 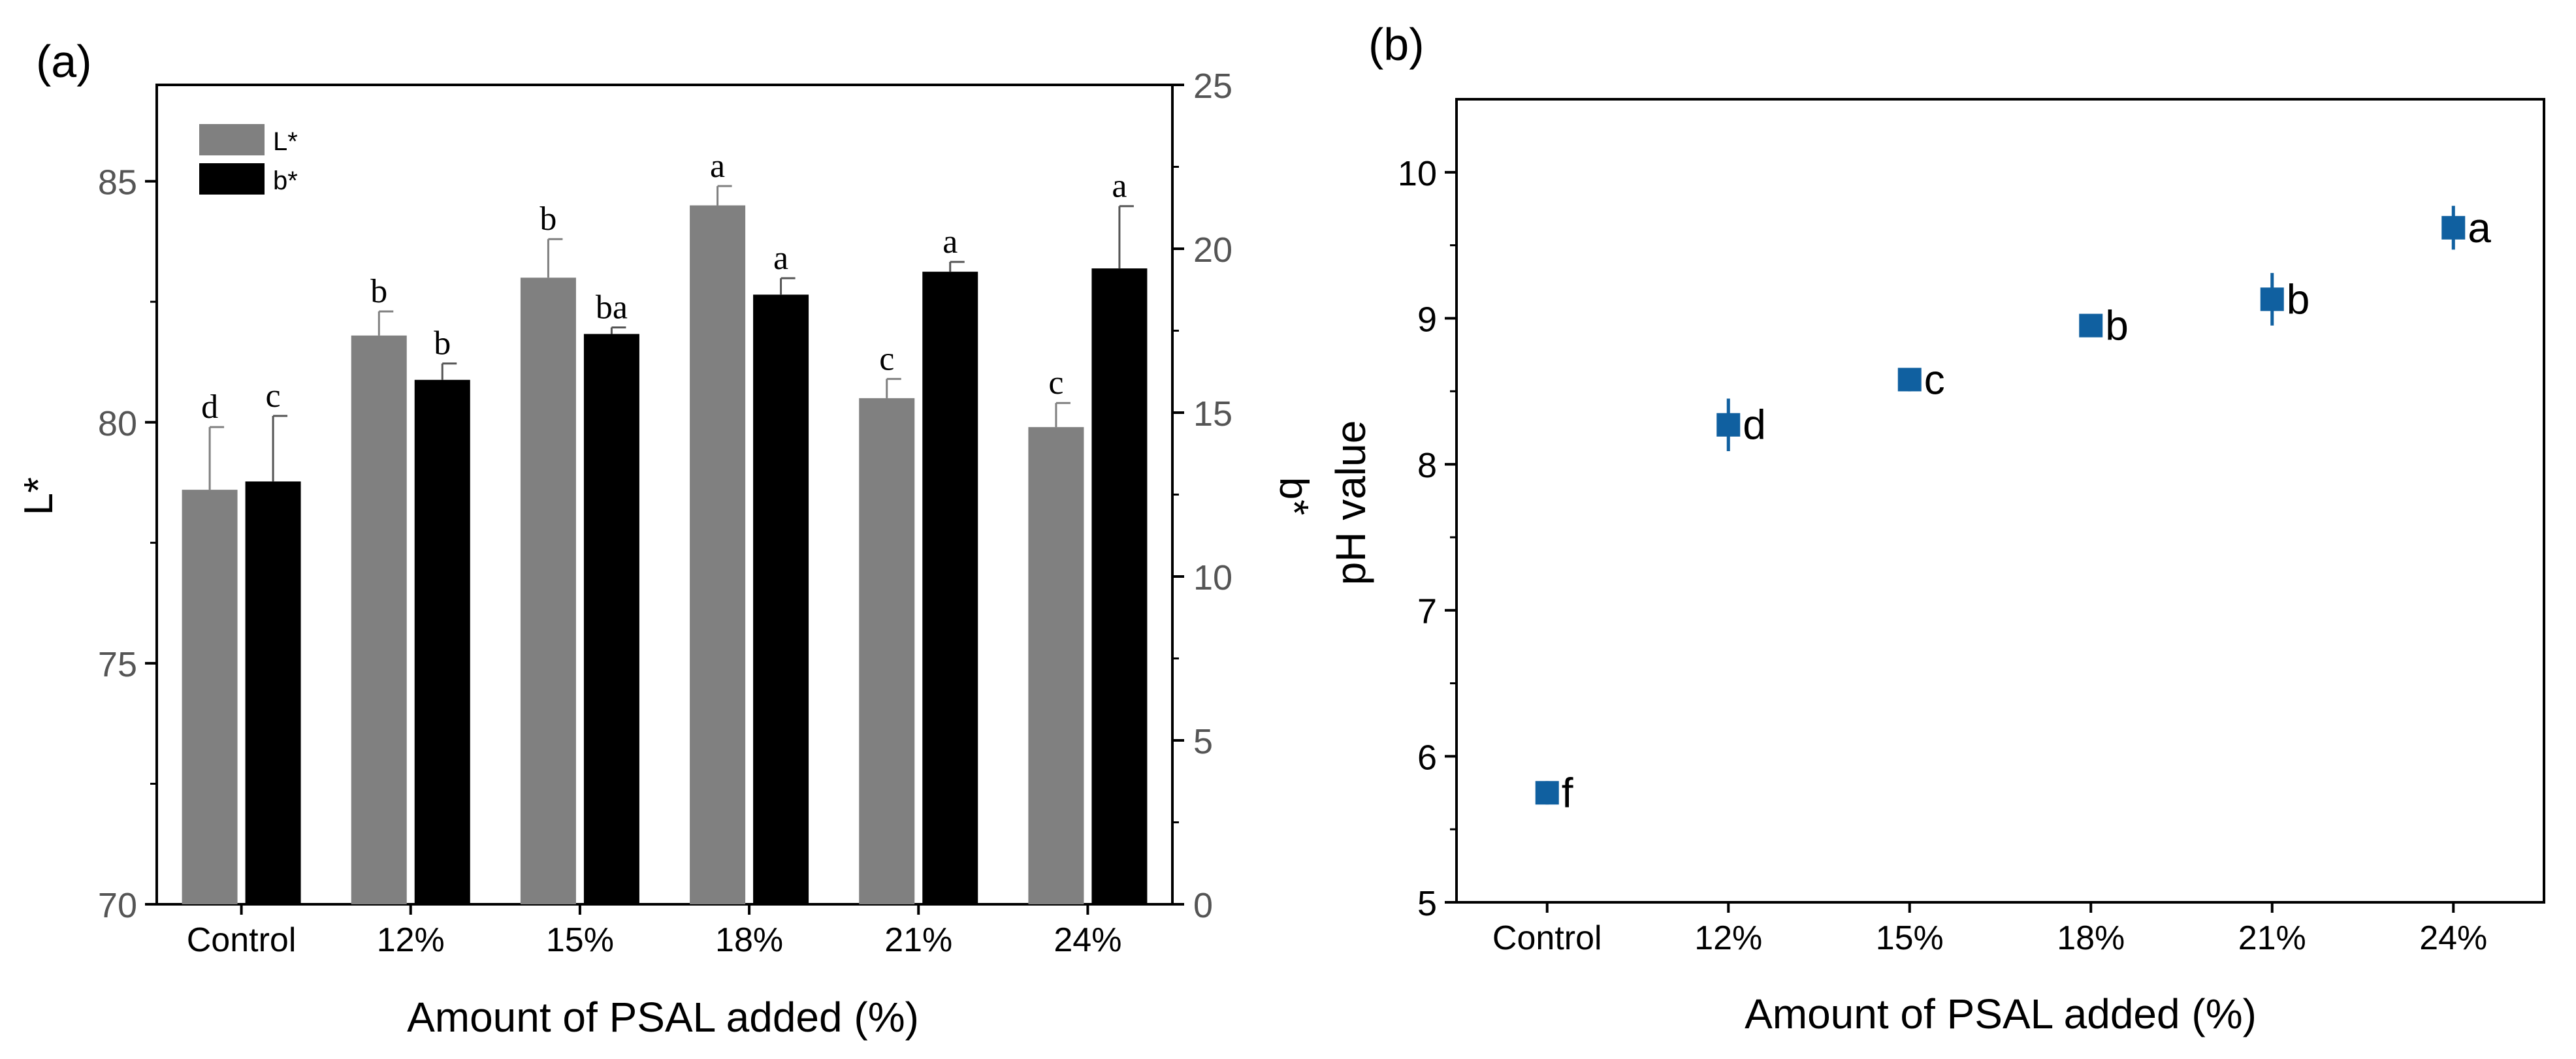 What do you see at coordinates (127, 544) in the screenshot?
I see `panel-a-left-axis: 70 75 80 85` at bounding box center [127, 544].